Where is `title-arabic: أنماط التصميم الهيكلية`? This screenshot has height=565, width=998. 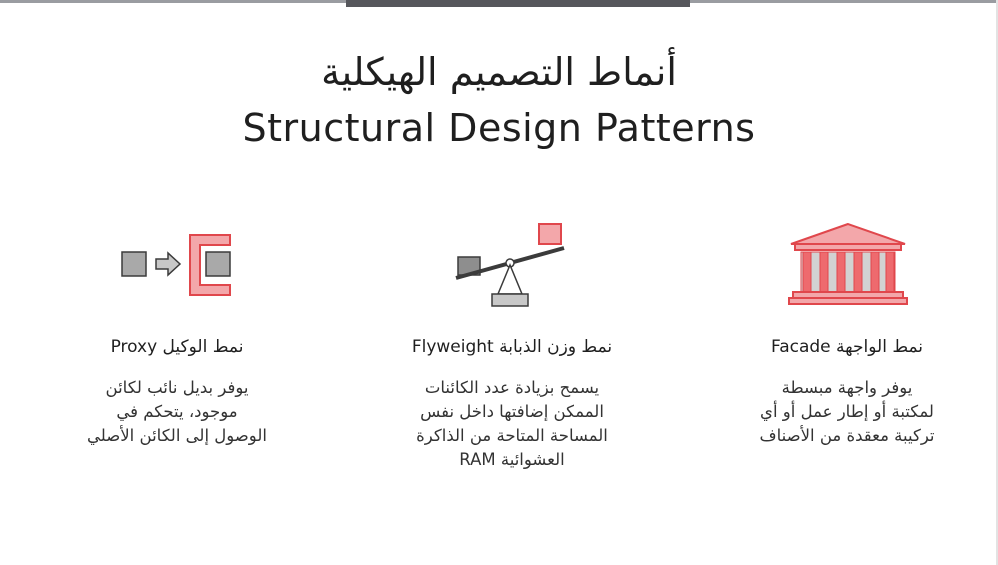 title-arabic: أنماط التصميم الهيكلية is located at coordinates (499, 72).